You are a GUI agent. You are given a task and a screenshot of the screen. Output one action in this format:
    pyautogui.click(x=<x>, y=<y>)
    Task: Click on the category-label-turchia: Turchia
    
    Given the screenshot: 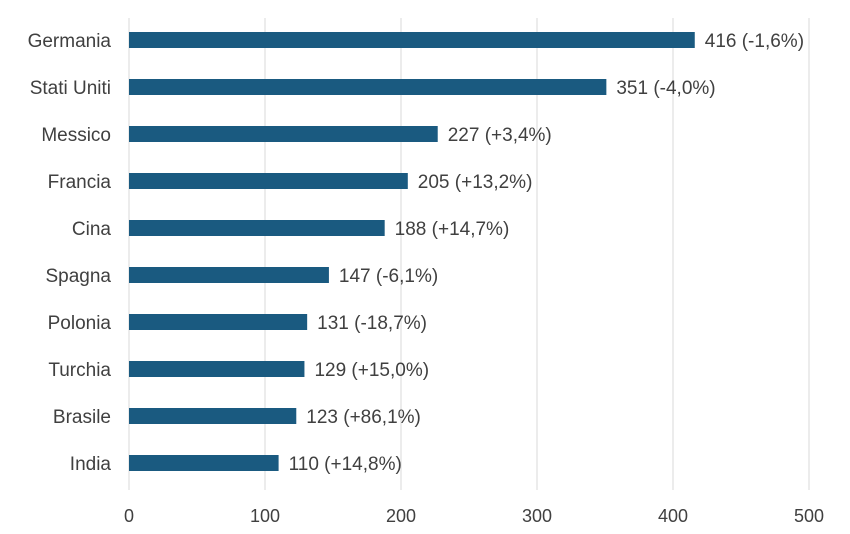 What is the action you would take?
    pyautogui.click(x=79, y=370)
    